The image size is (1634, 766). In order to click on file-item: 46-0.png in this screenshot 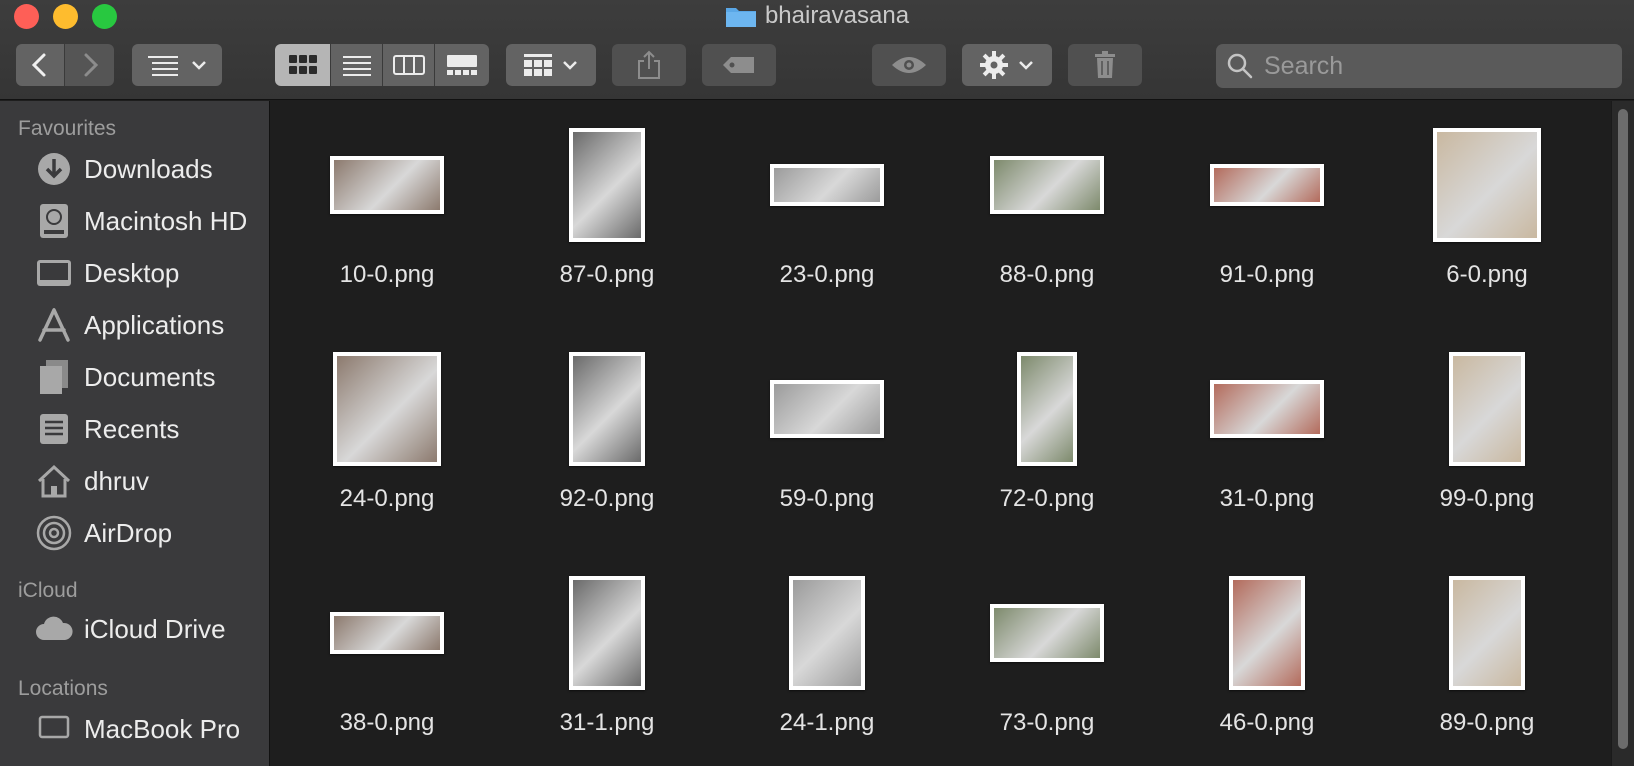, I will do `click(1267, 650)`.